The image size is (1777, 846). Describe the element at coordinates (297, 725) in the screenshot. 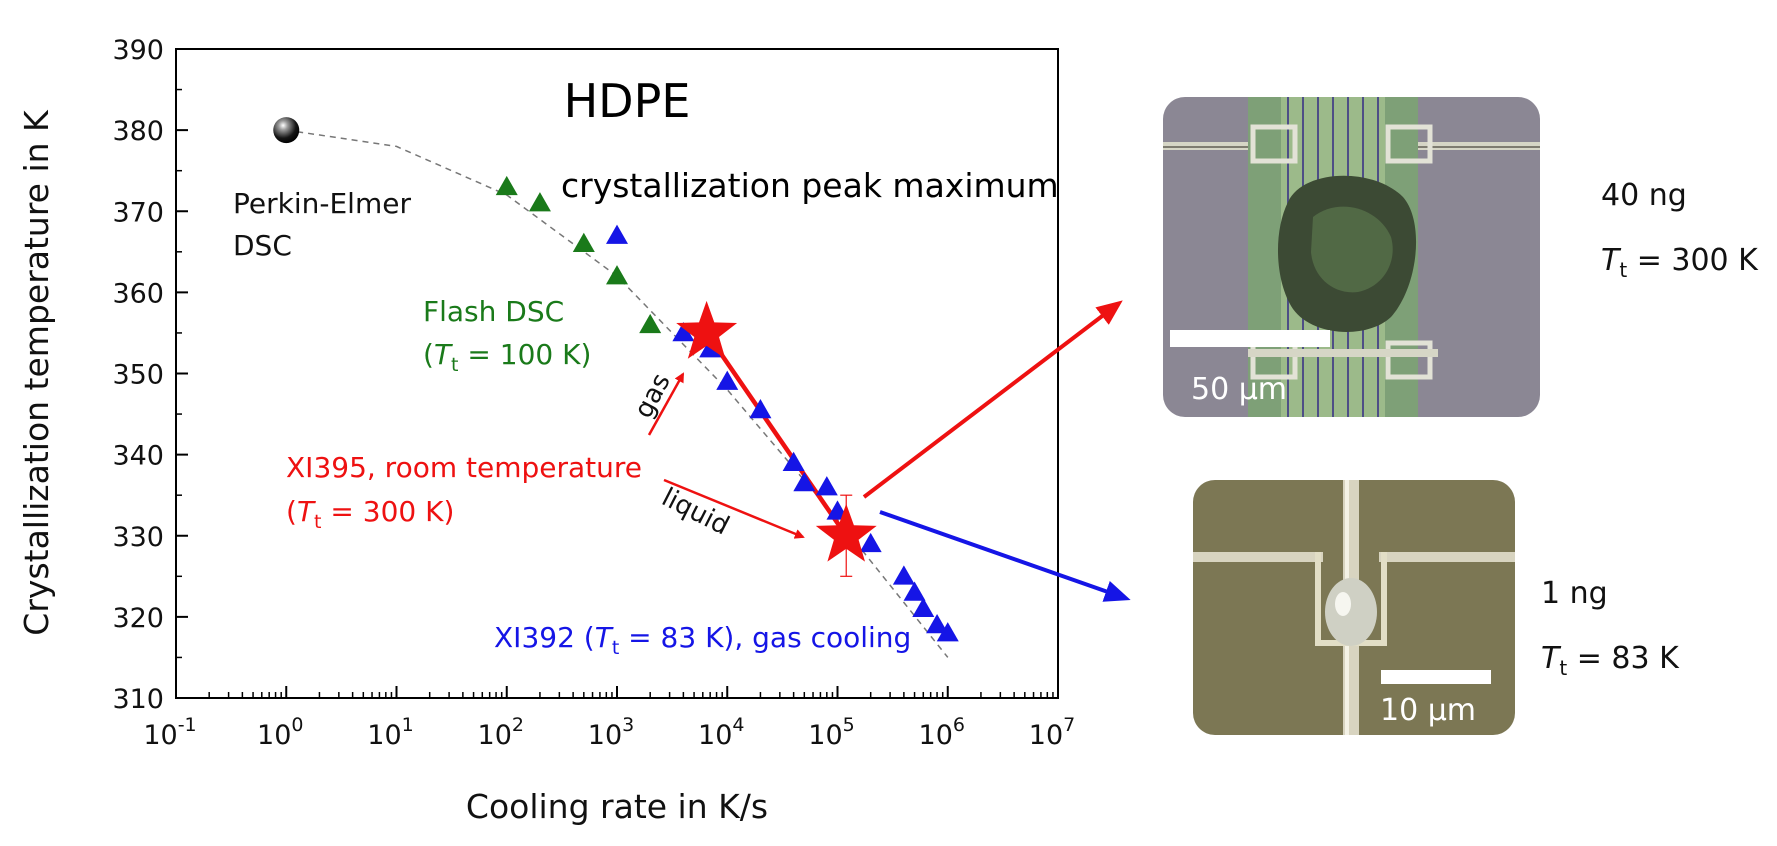

I see `x-tick-exponent: 0` at that location.